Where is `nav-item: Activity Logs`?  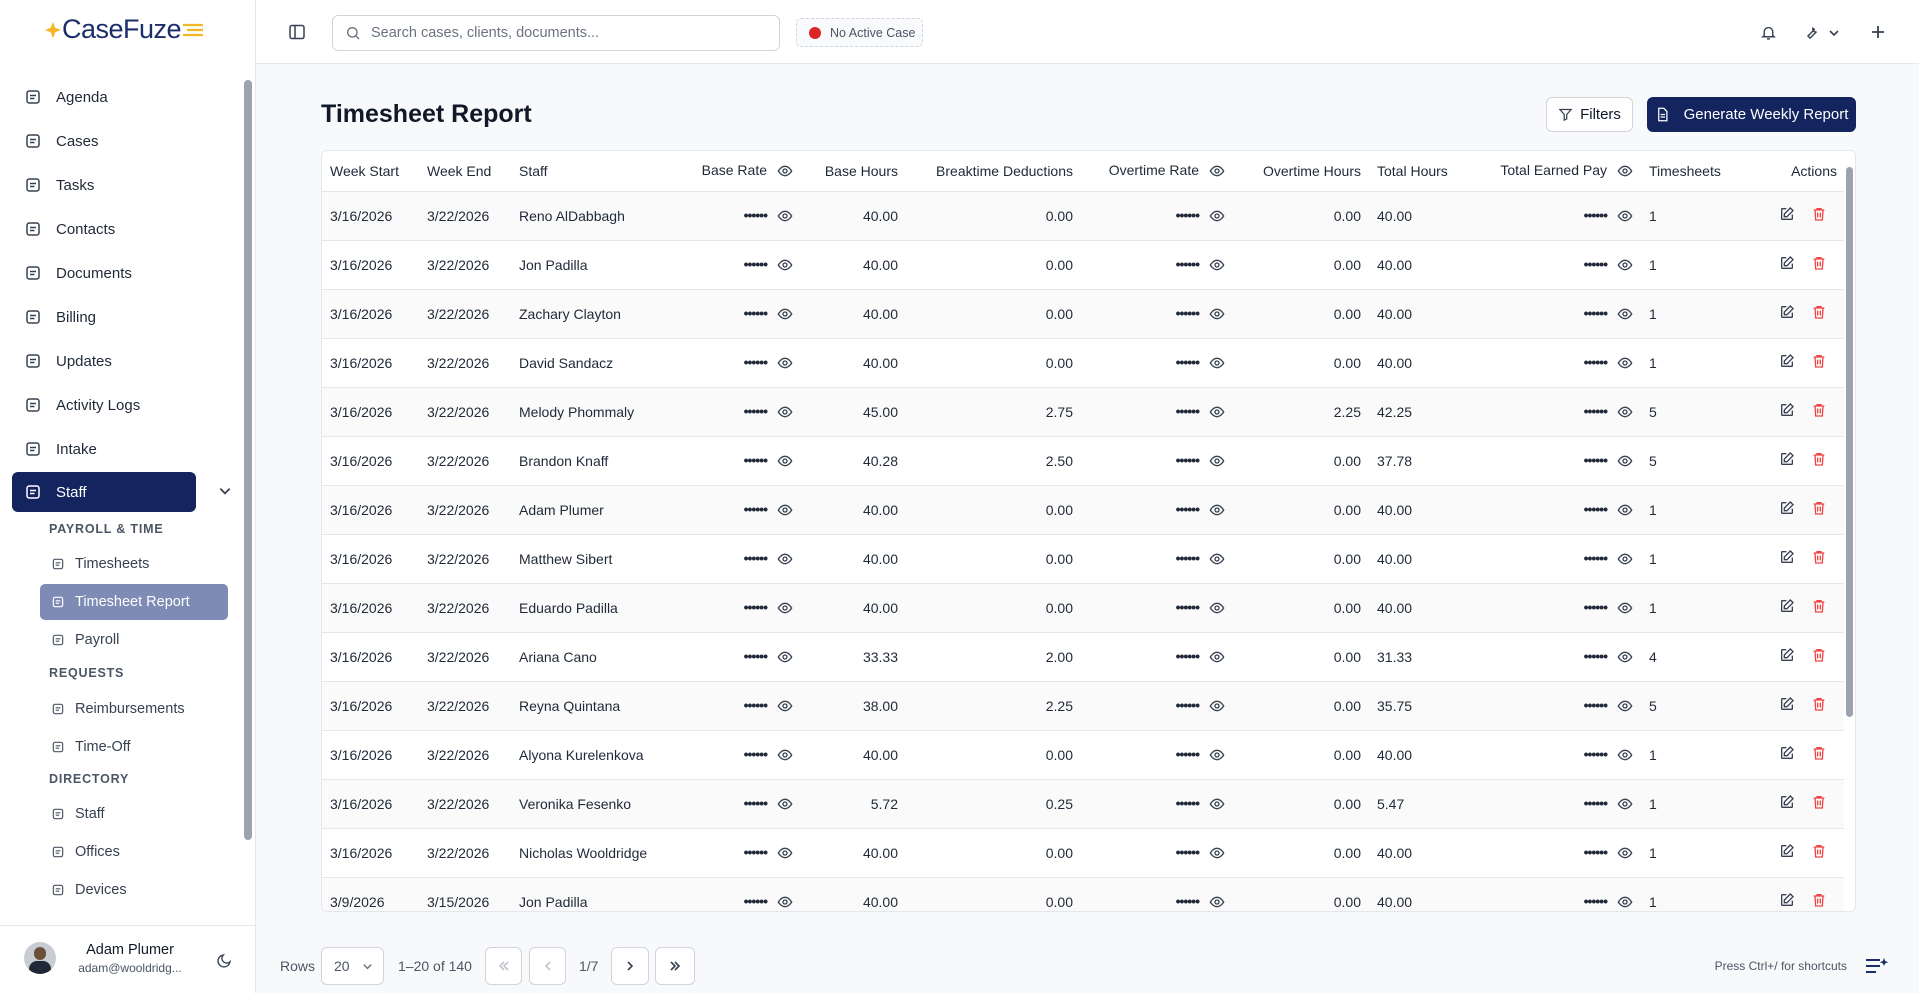 nav-item: Activity Logs is located at coordinates (104, 405).